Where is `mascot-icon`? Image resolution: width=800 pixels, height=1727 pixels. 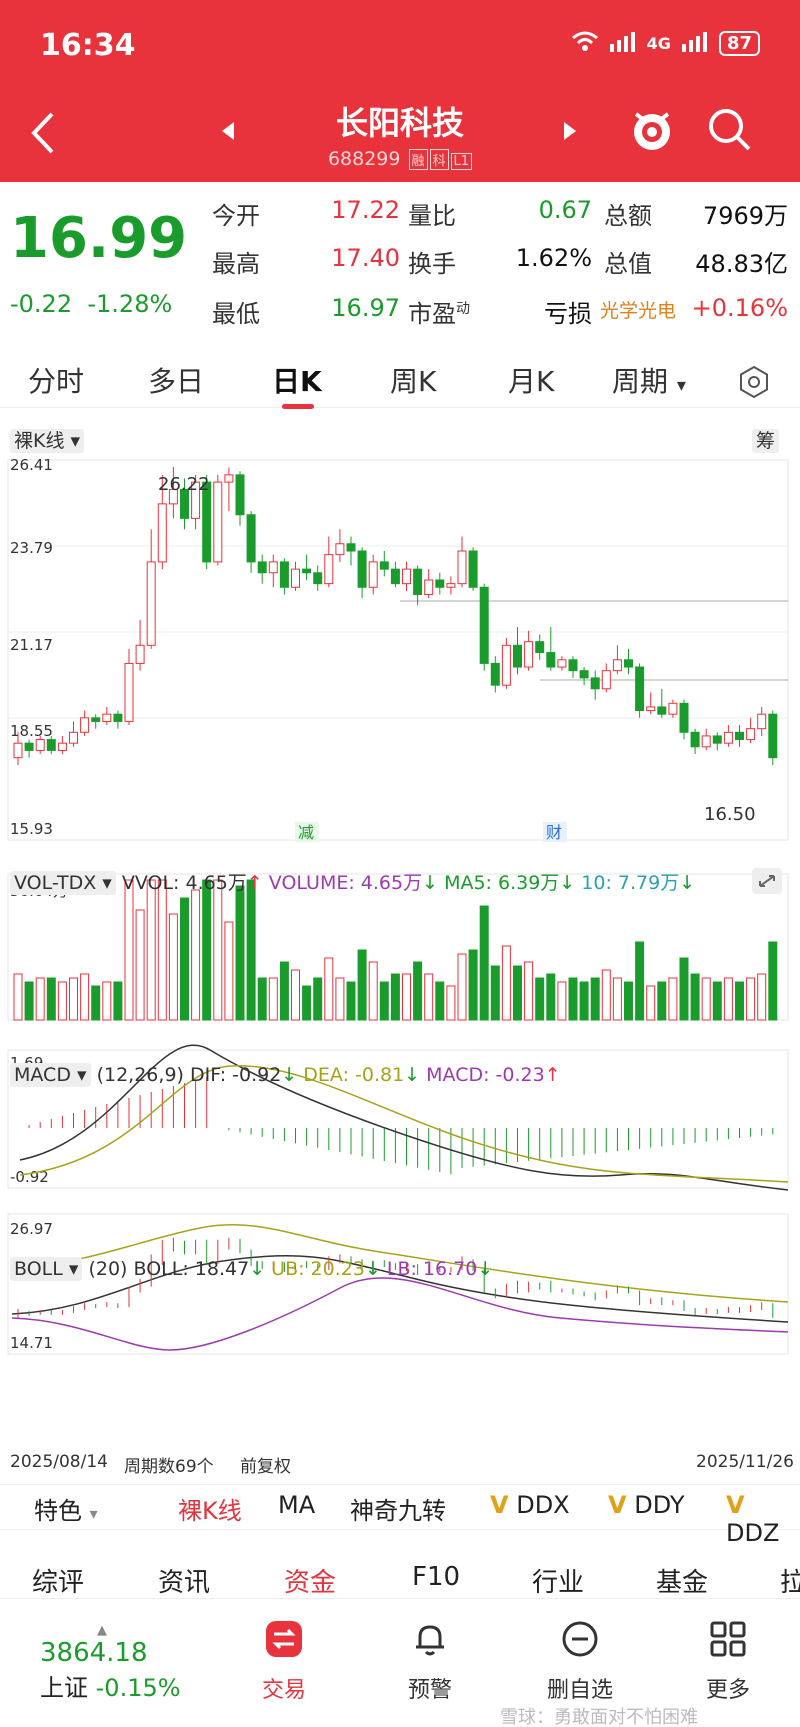 mascot-icon is located at coordinates (652, 130).